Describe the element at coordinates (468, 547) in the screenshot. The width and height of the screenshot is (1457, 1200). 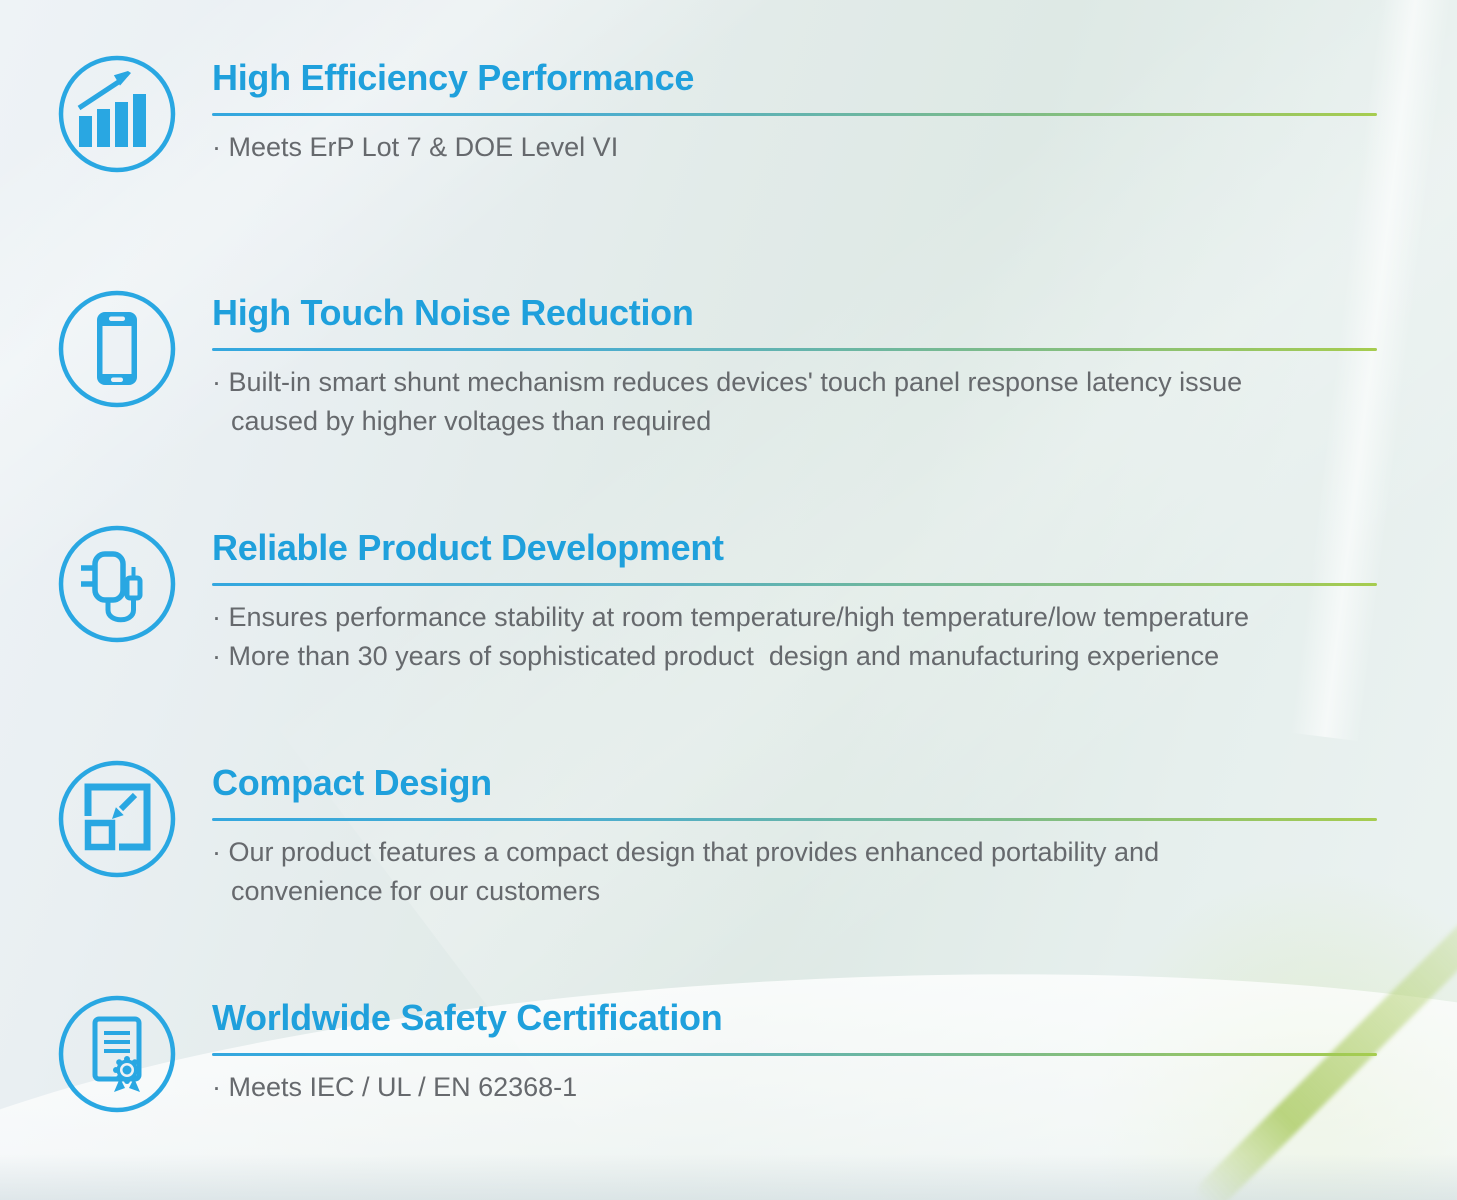
I see `feature-title: Reliable Product Development` at that location.